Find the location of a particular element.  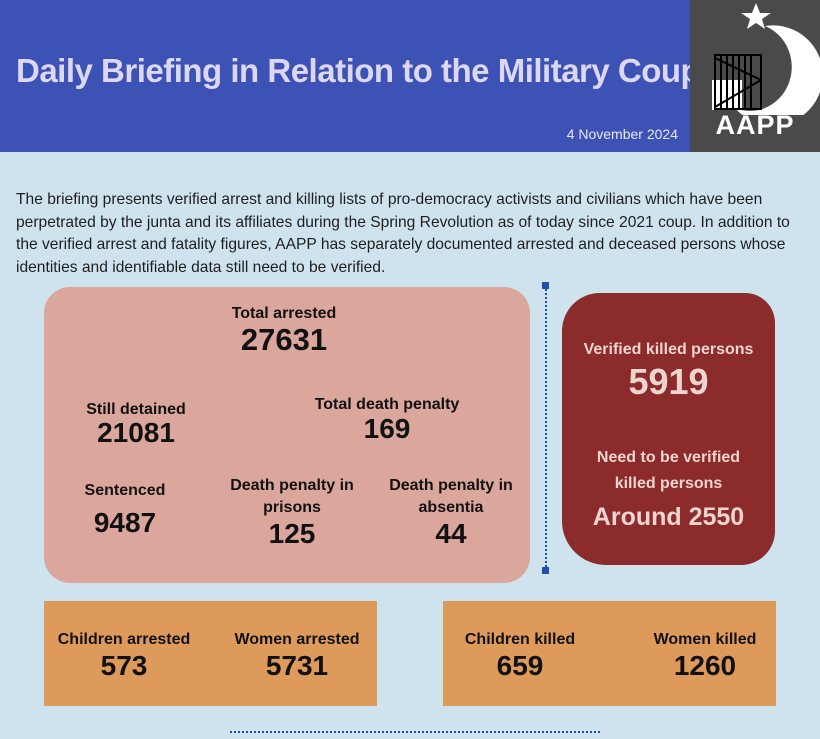

stat-value: 659 is located at coordinates (520, 665).